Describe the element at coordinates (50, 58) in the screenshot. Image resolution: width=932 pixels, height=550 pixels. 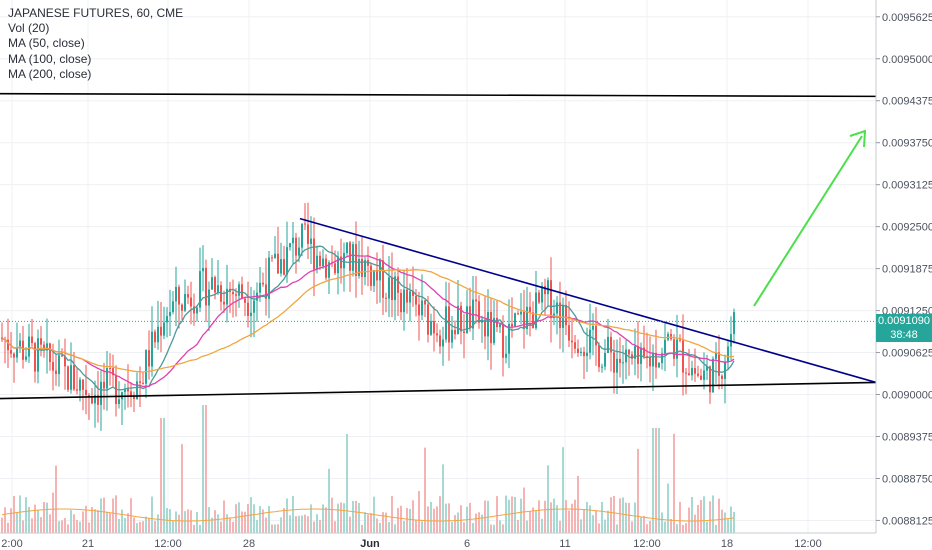
I see `legend-ma100: MA (100, close)` at that location.